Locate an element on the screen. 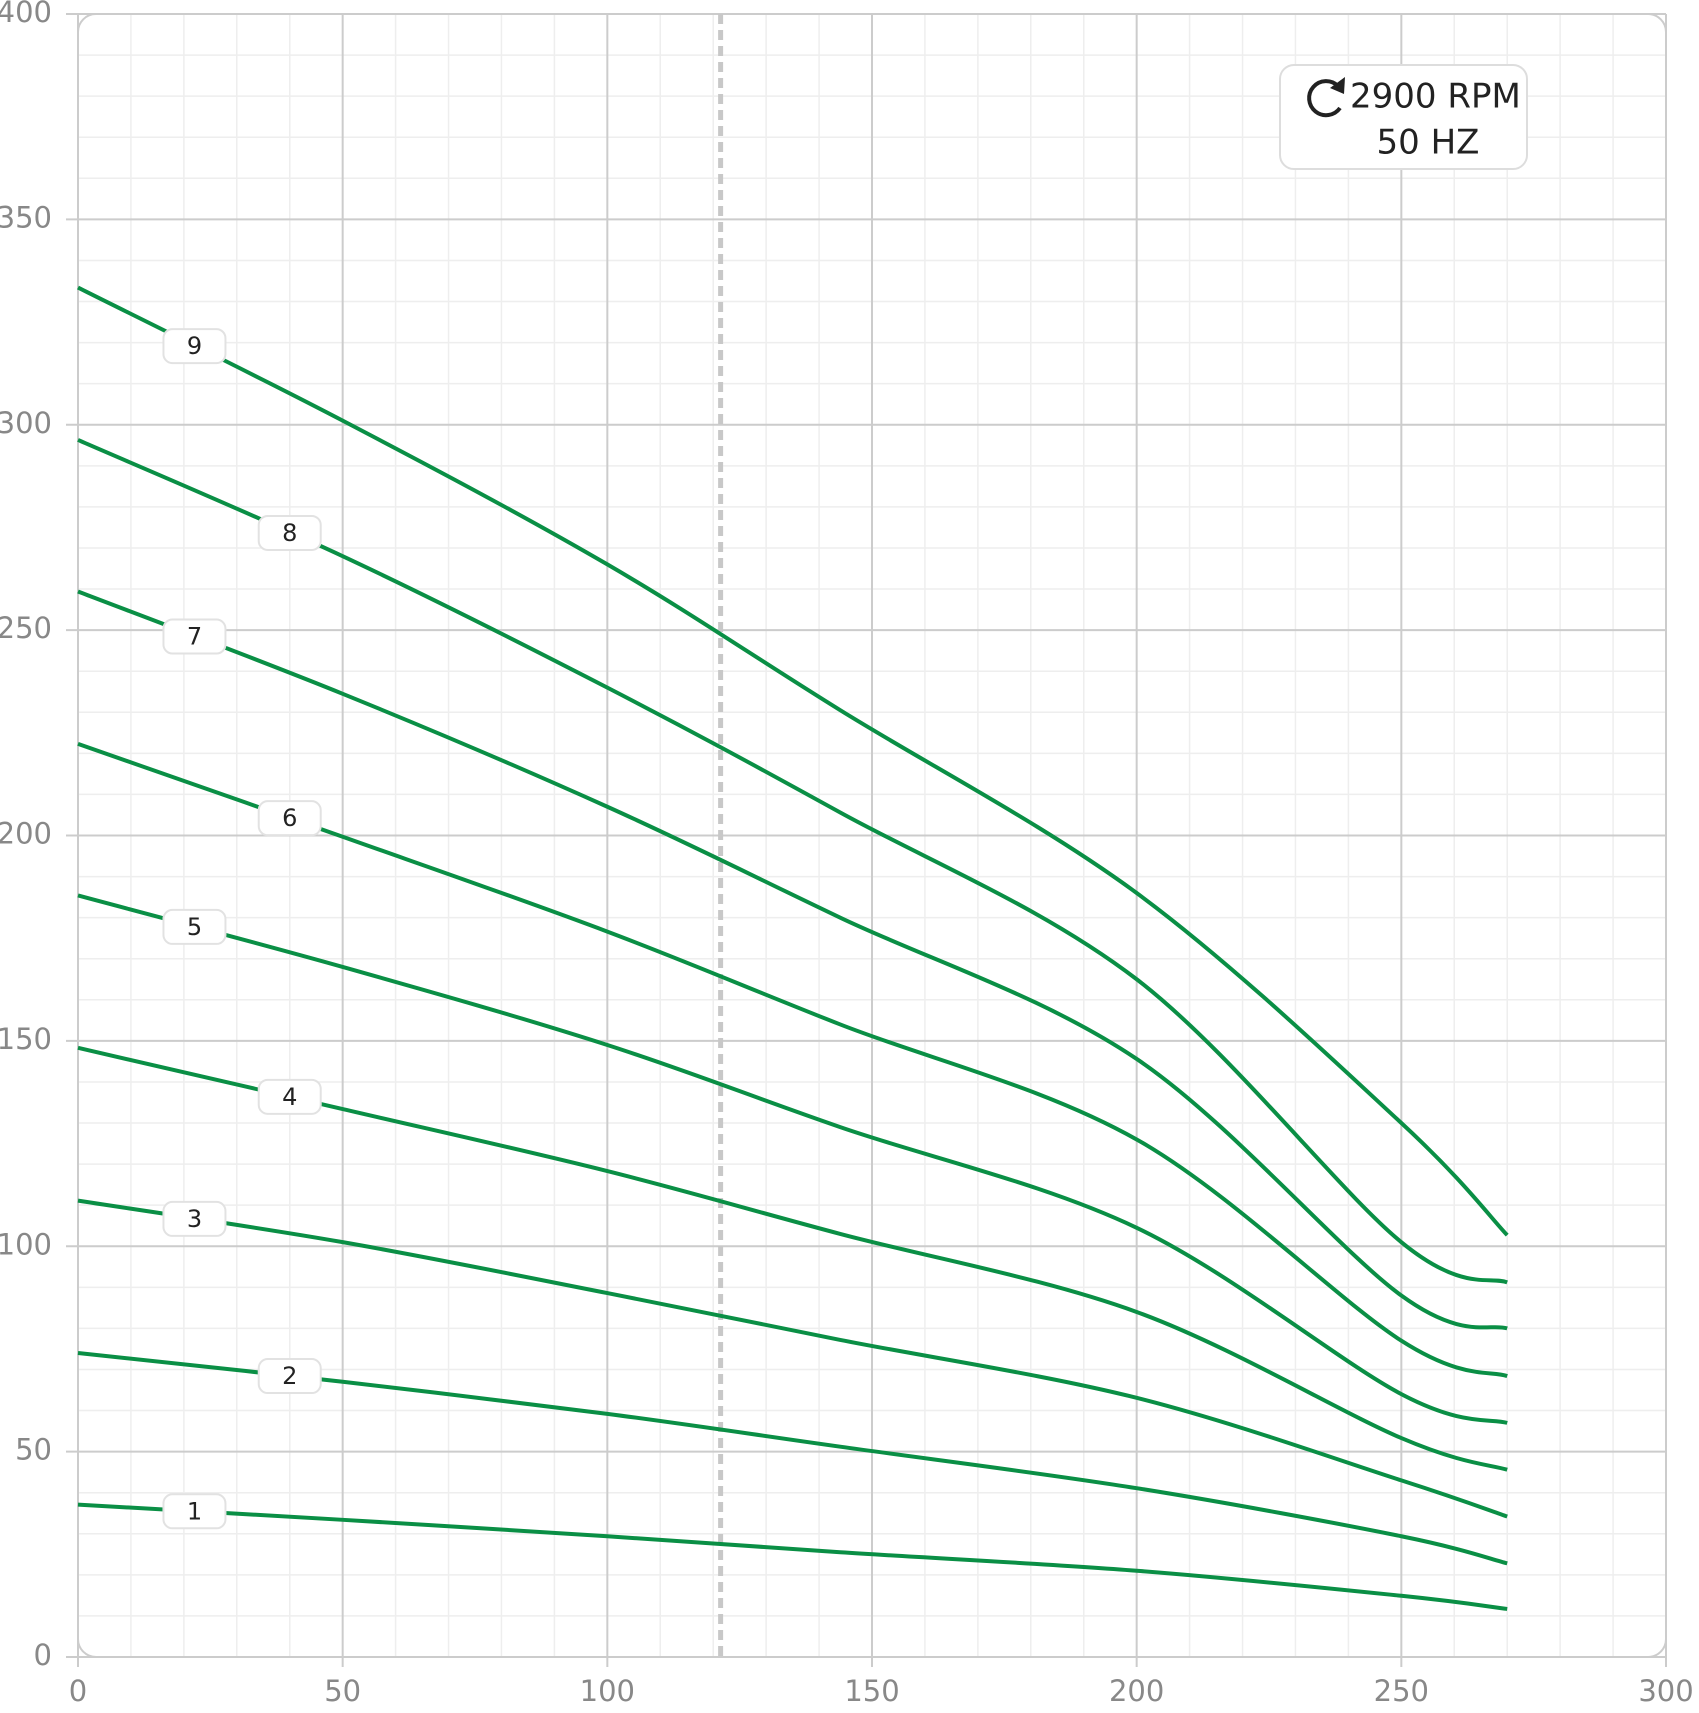  curve-label: 1 is located at coordinates (194, 1511).